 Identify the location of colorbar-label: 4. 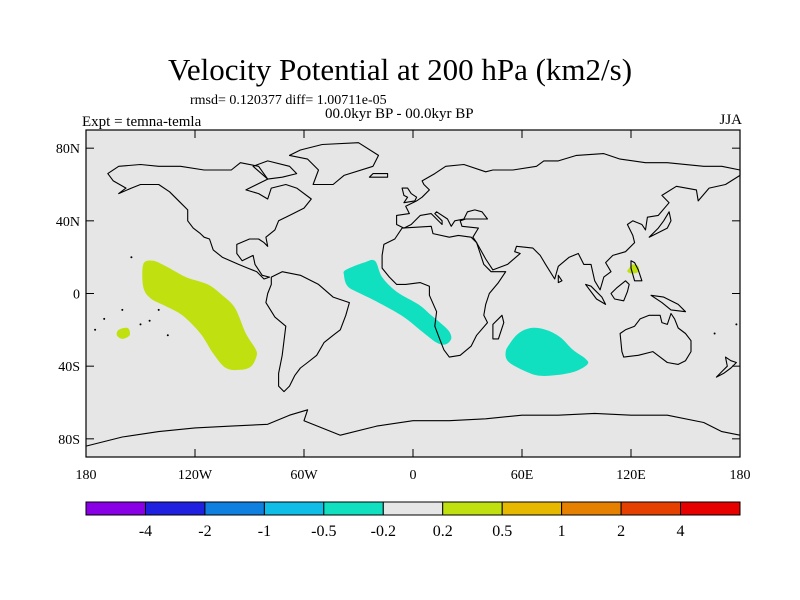
(681, 531).